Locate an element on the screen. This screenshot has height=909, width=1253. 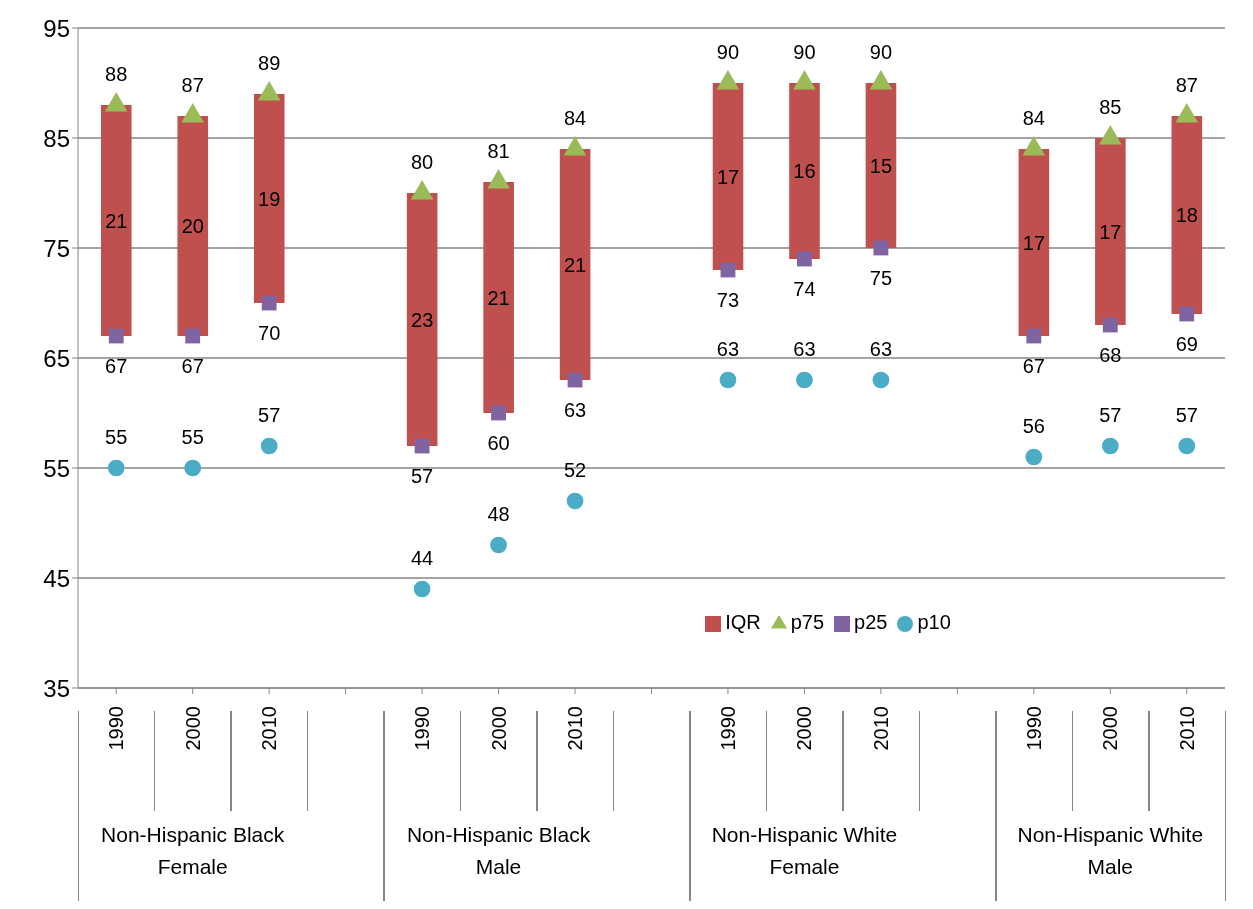
data-label: 74 is located at coordinates (804, 288).